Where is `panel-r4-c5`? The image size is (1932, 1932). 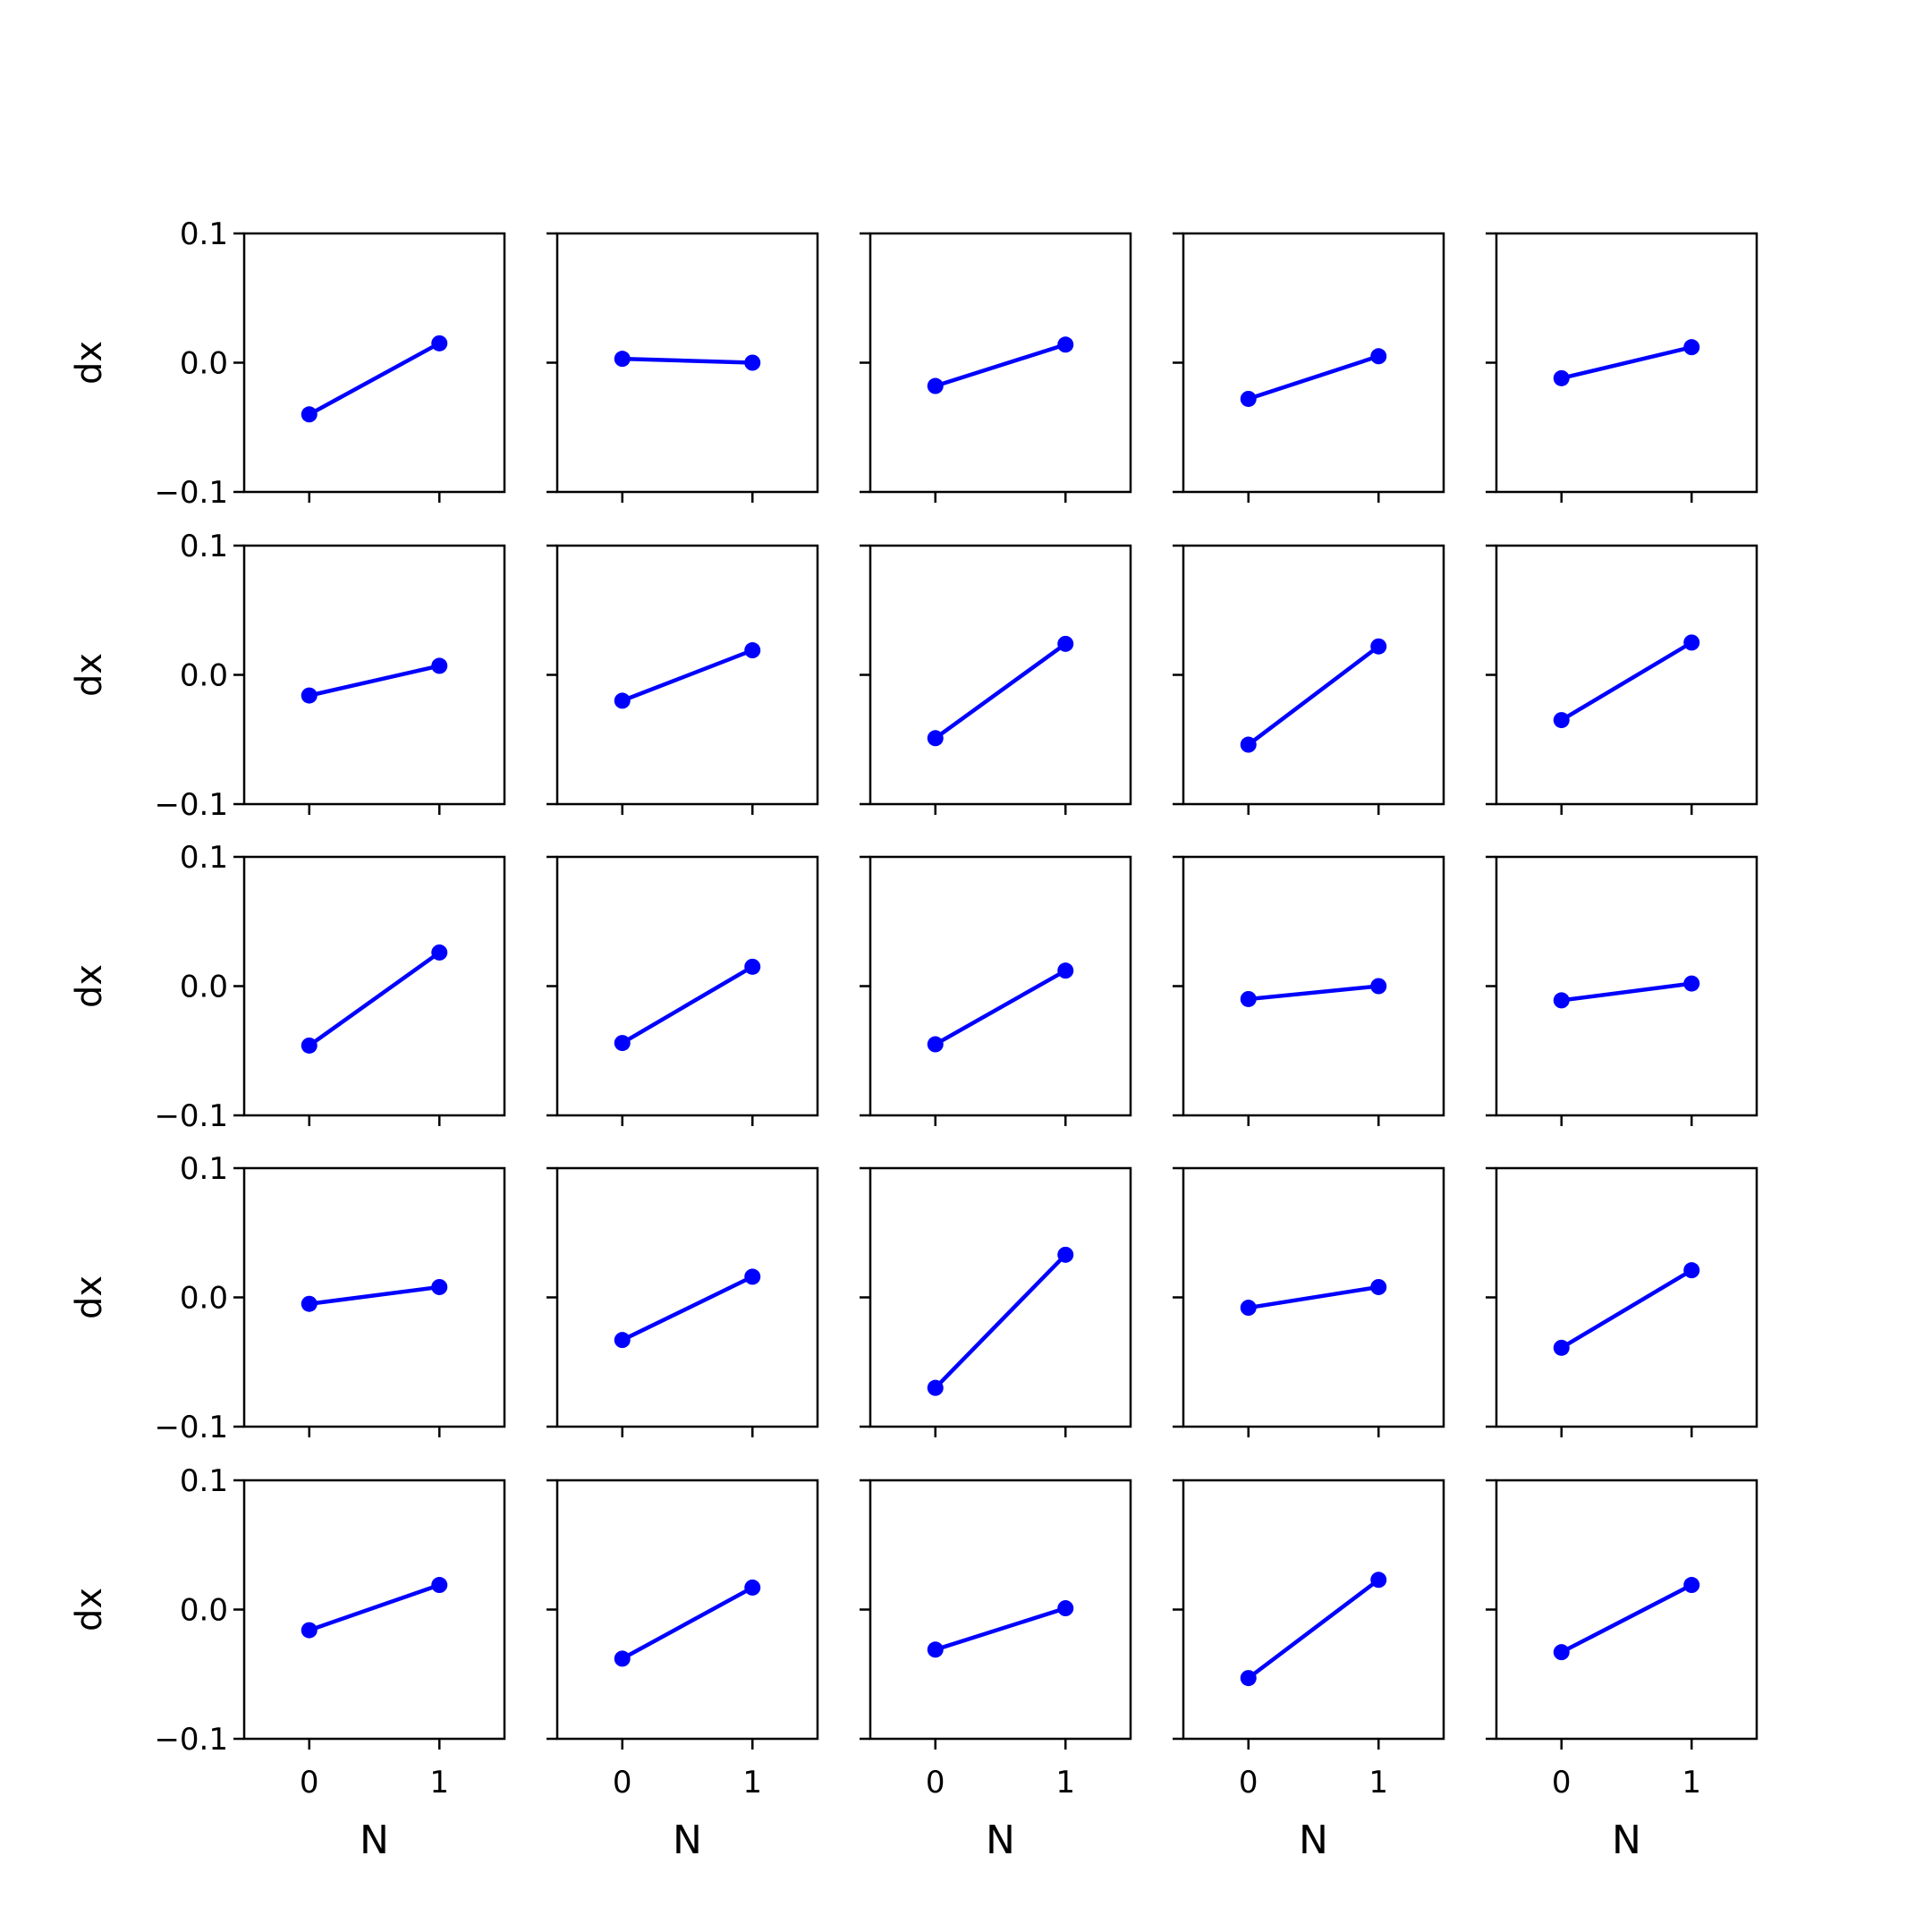 panel-r4-c5 is located at coordinates (1622, 1301).